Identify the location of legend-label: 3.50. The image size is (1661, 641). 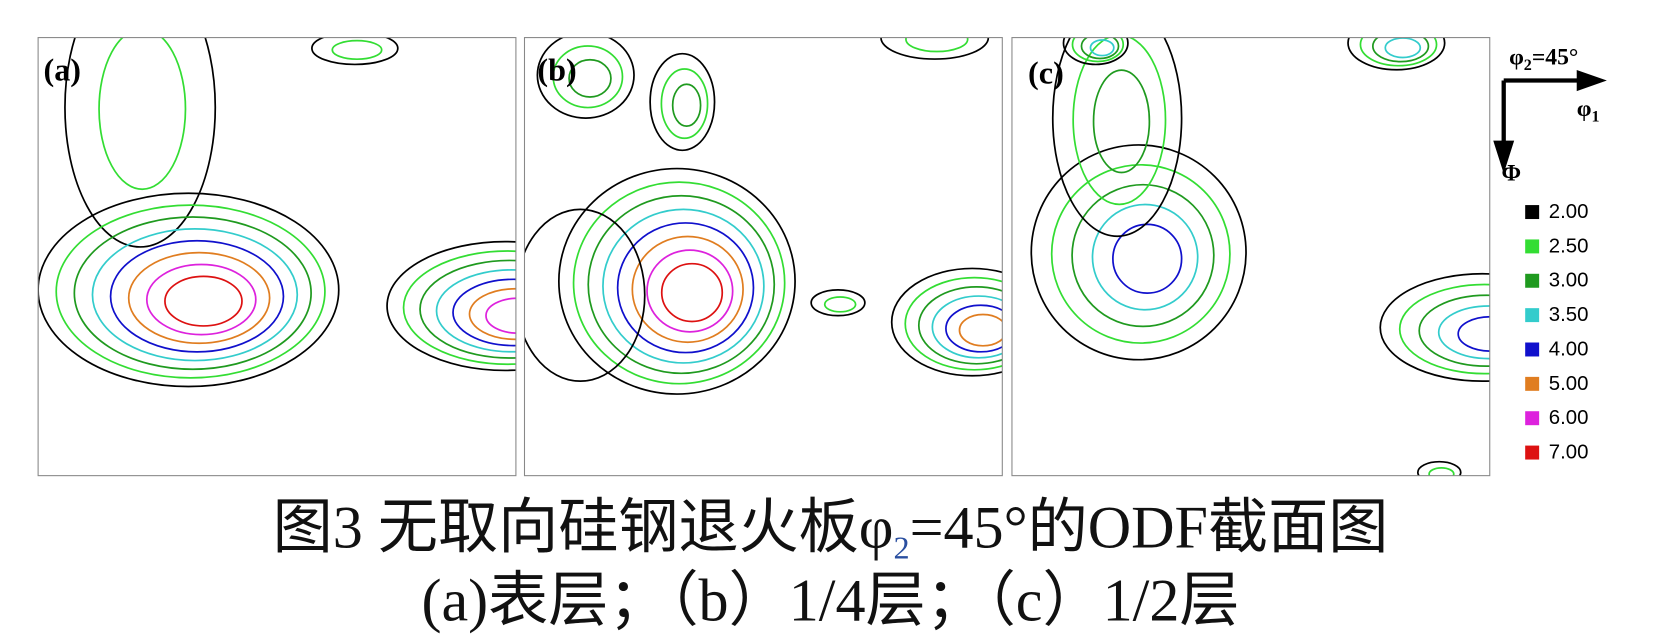
(1569, 315).